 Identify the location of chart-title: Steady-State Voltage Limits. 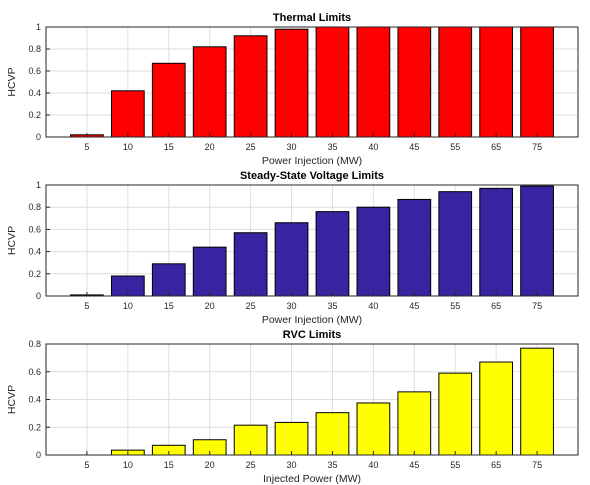
(312, 176).